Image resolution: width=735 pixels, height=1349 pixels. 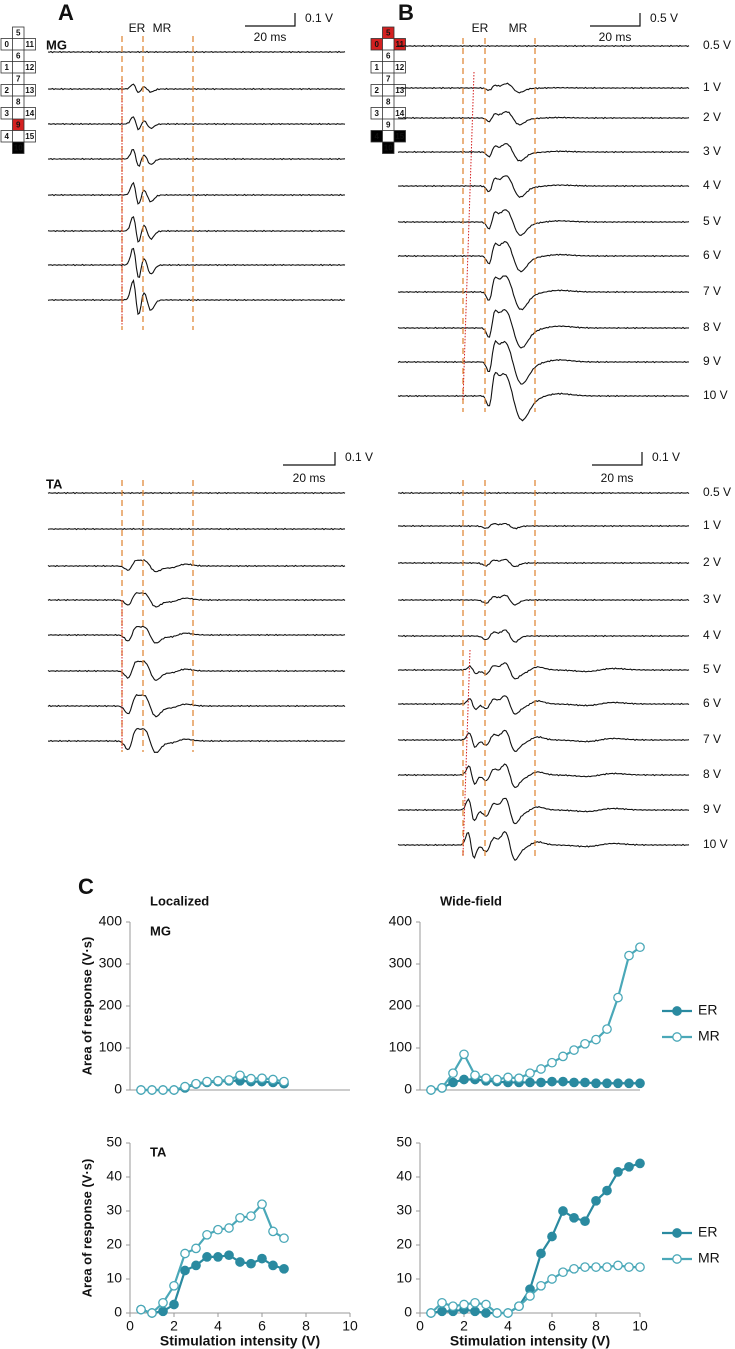 What do you see at coordinates (518, 28) in the screenshot?
I see `window-label: MR` at bounding box center [518, 28].